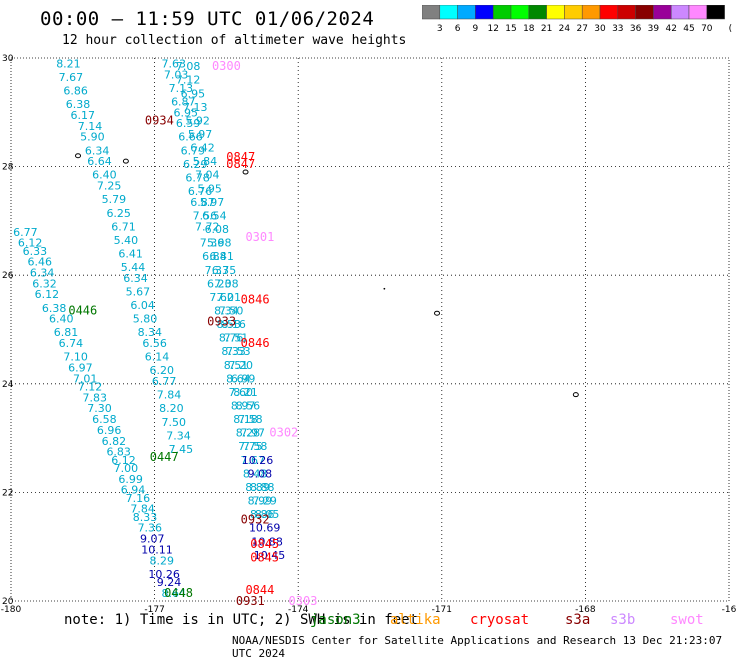  I want to click on pass-time-label: 0303, so click(303, 601).